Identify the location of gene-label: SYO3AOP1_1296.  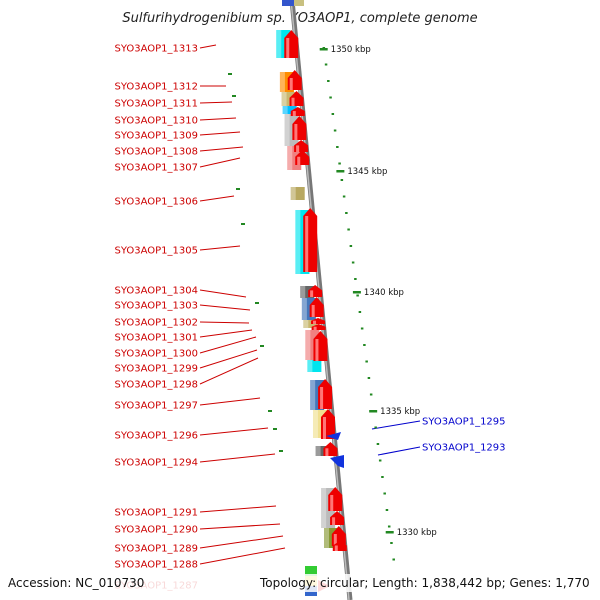
(156, 436).